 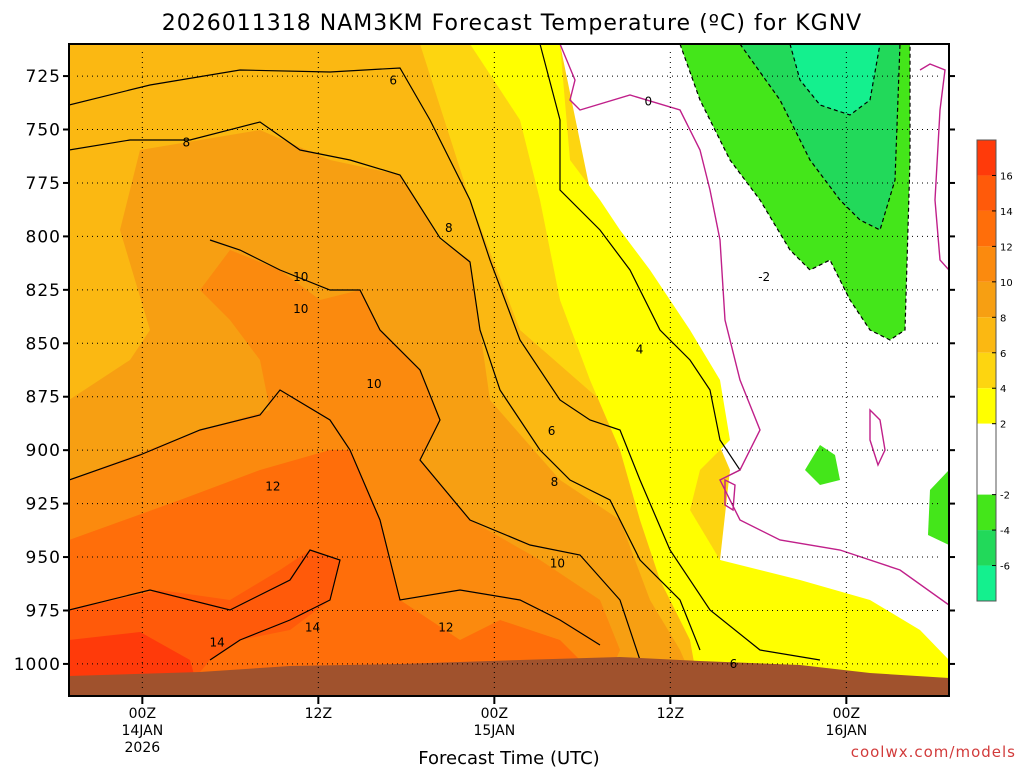 What do you see at coordinates (1003, 425) in the screenshot?
I see `colorbar-tick-label: 2` at bounding box center [1003, 425].